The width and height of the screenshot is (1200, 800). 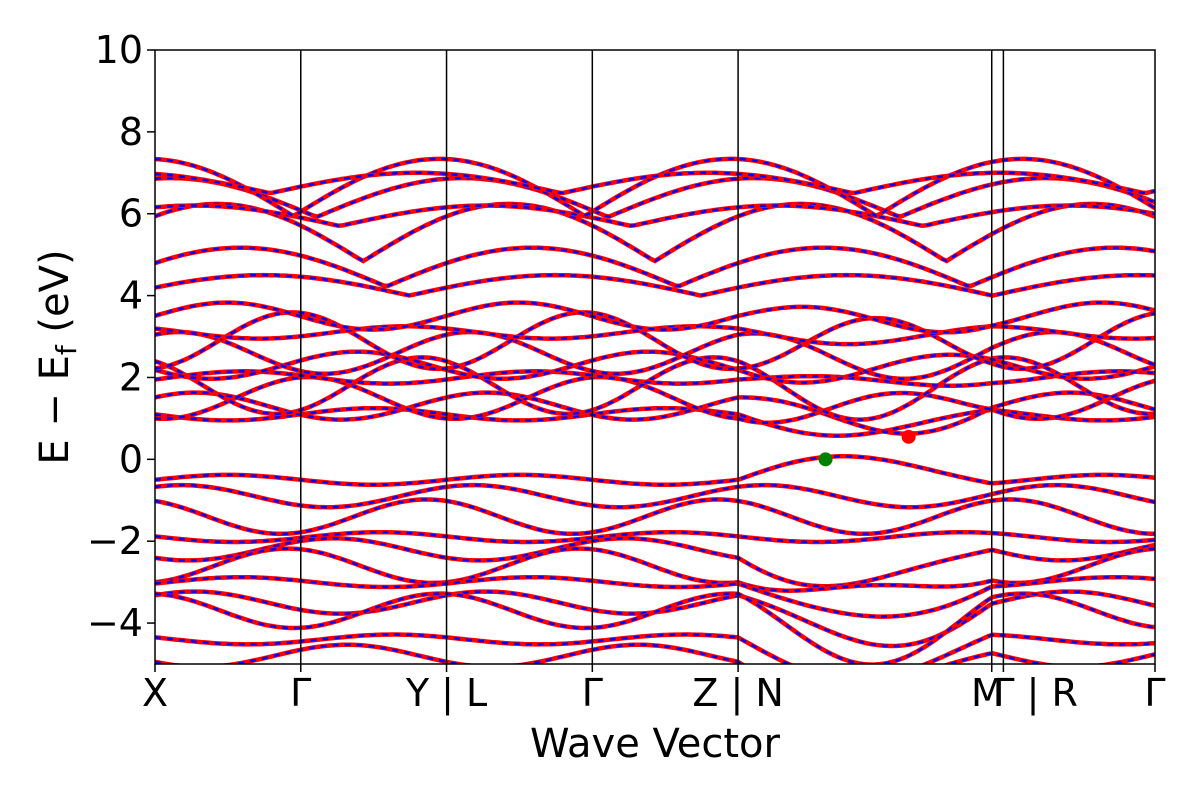 I want to click on y-tick-label: 2, so click(x=131, y=377).